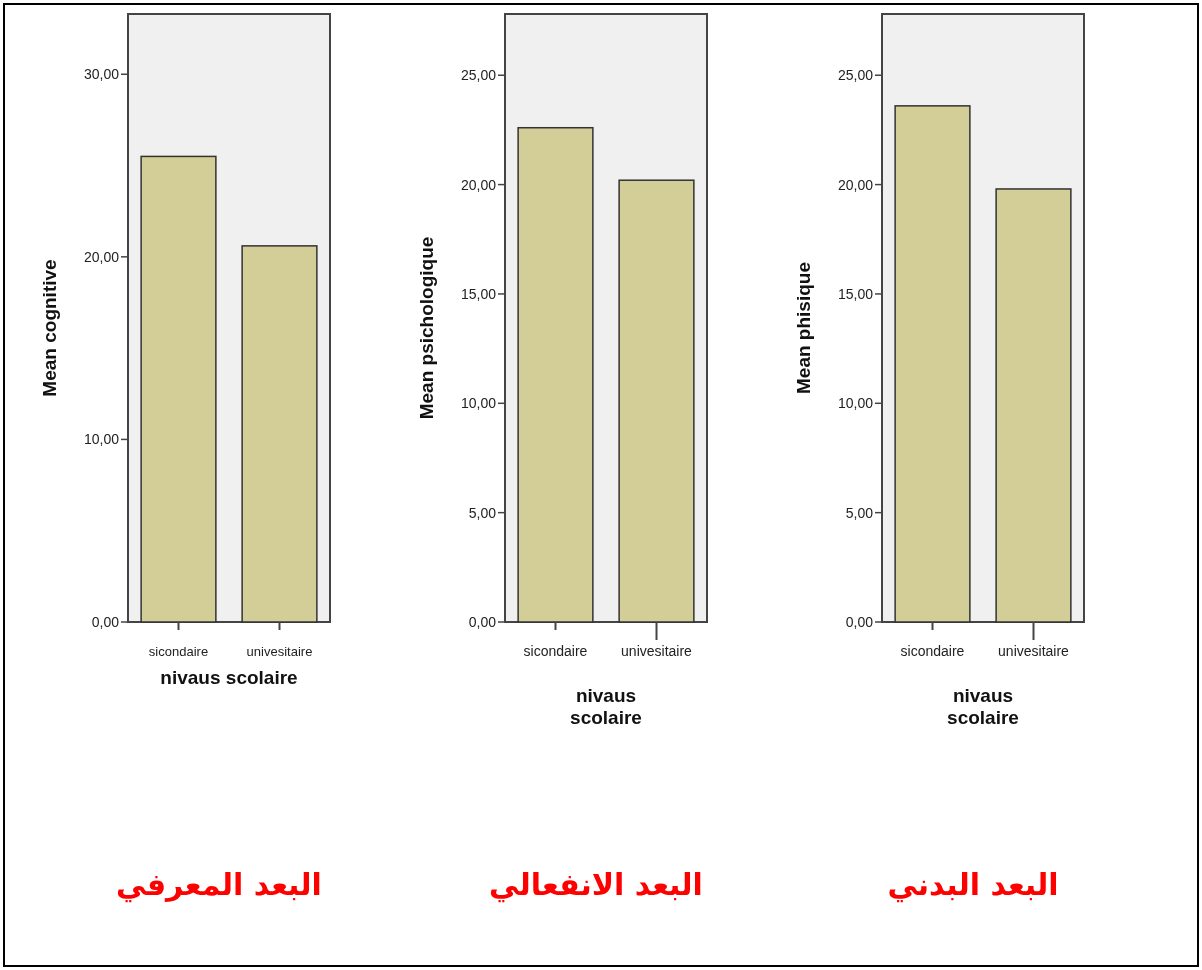 The height and width of the screenshot is (970, 1202). Describe the element at coordinates (49, 328) in the screenshot. I see `y-axis-title: Mean cognitive` at that location.